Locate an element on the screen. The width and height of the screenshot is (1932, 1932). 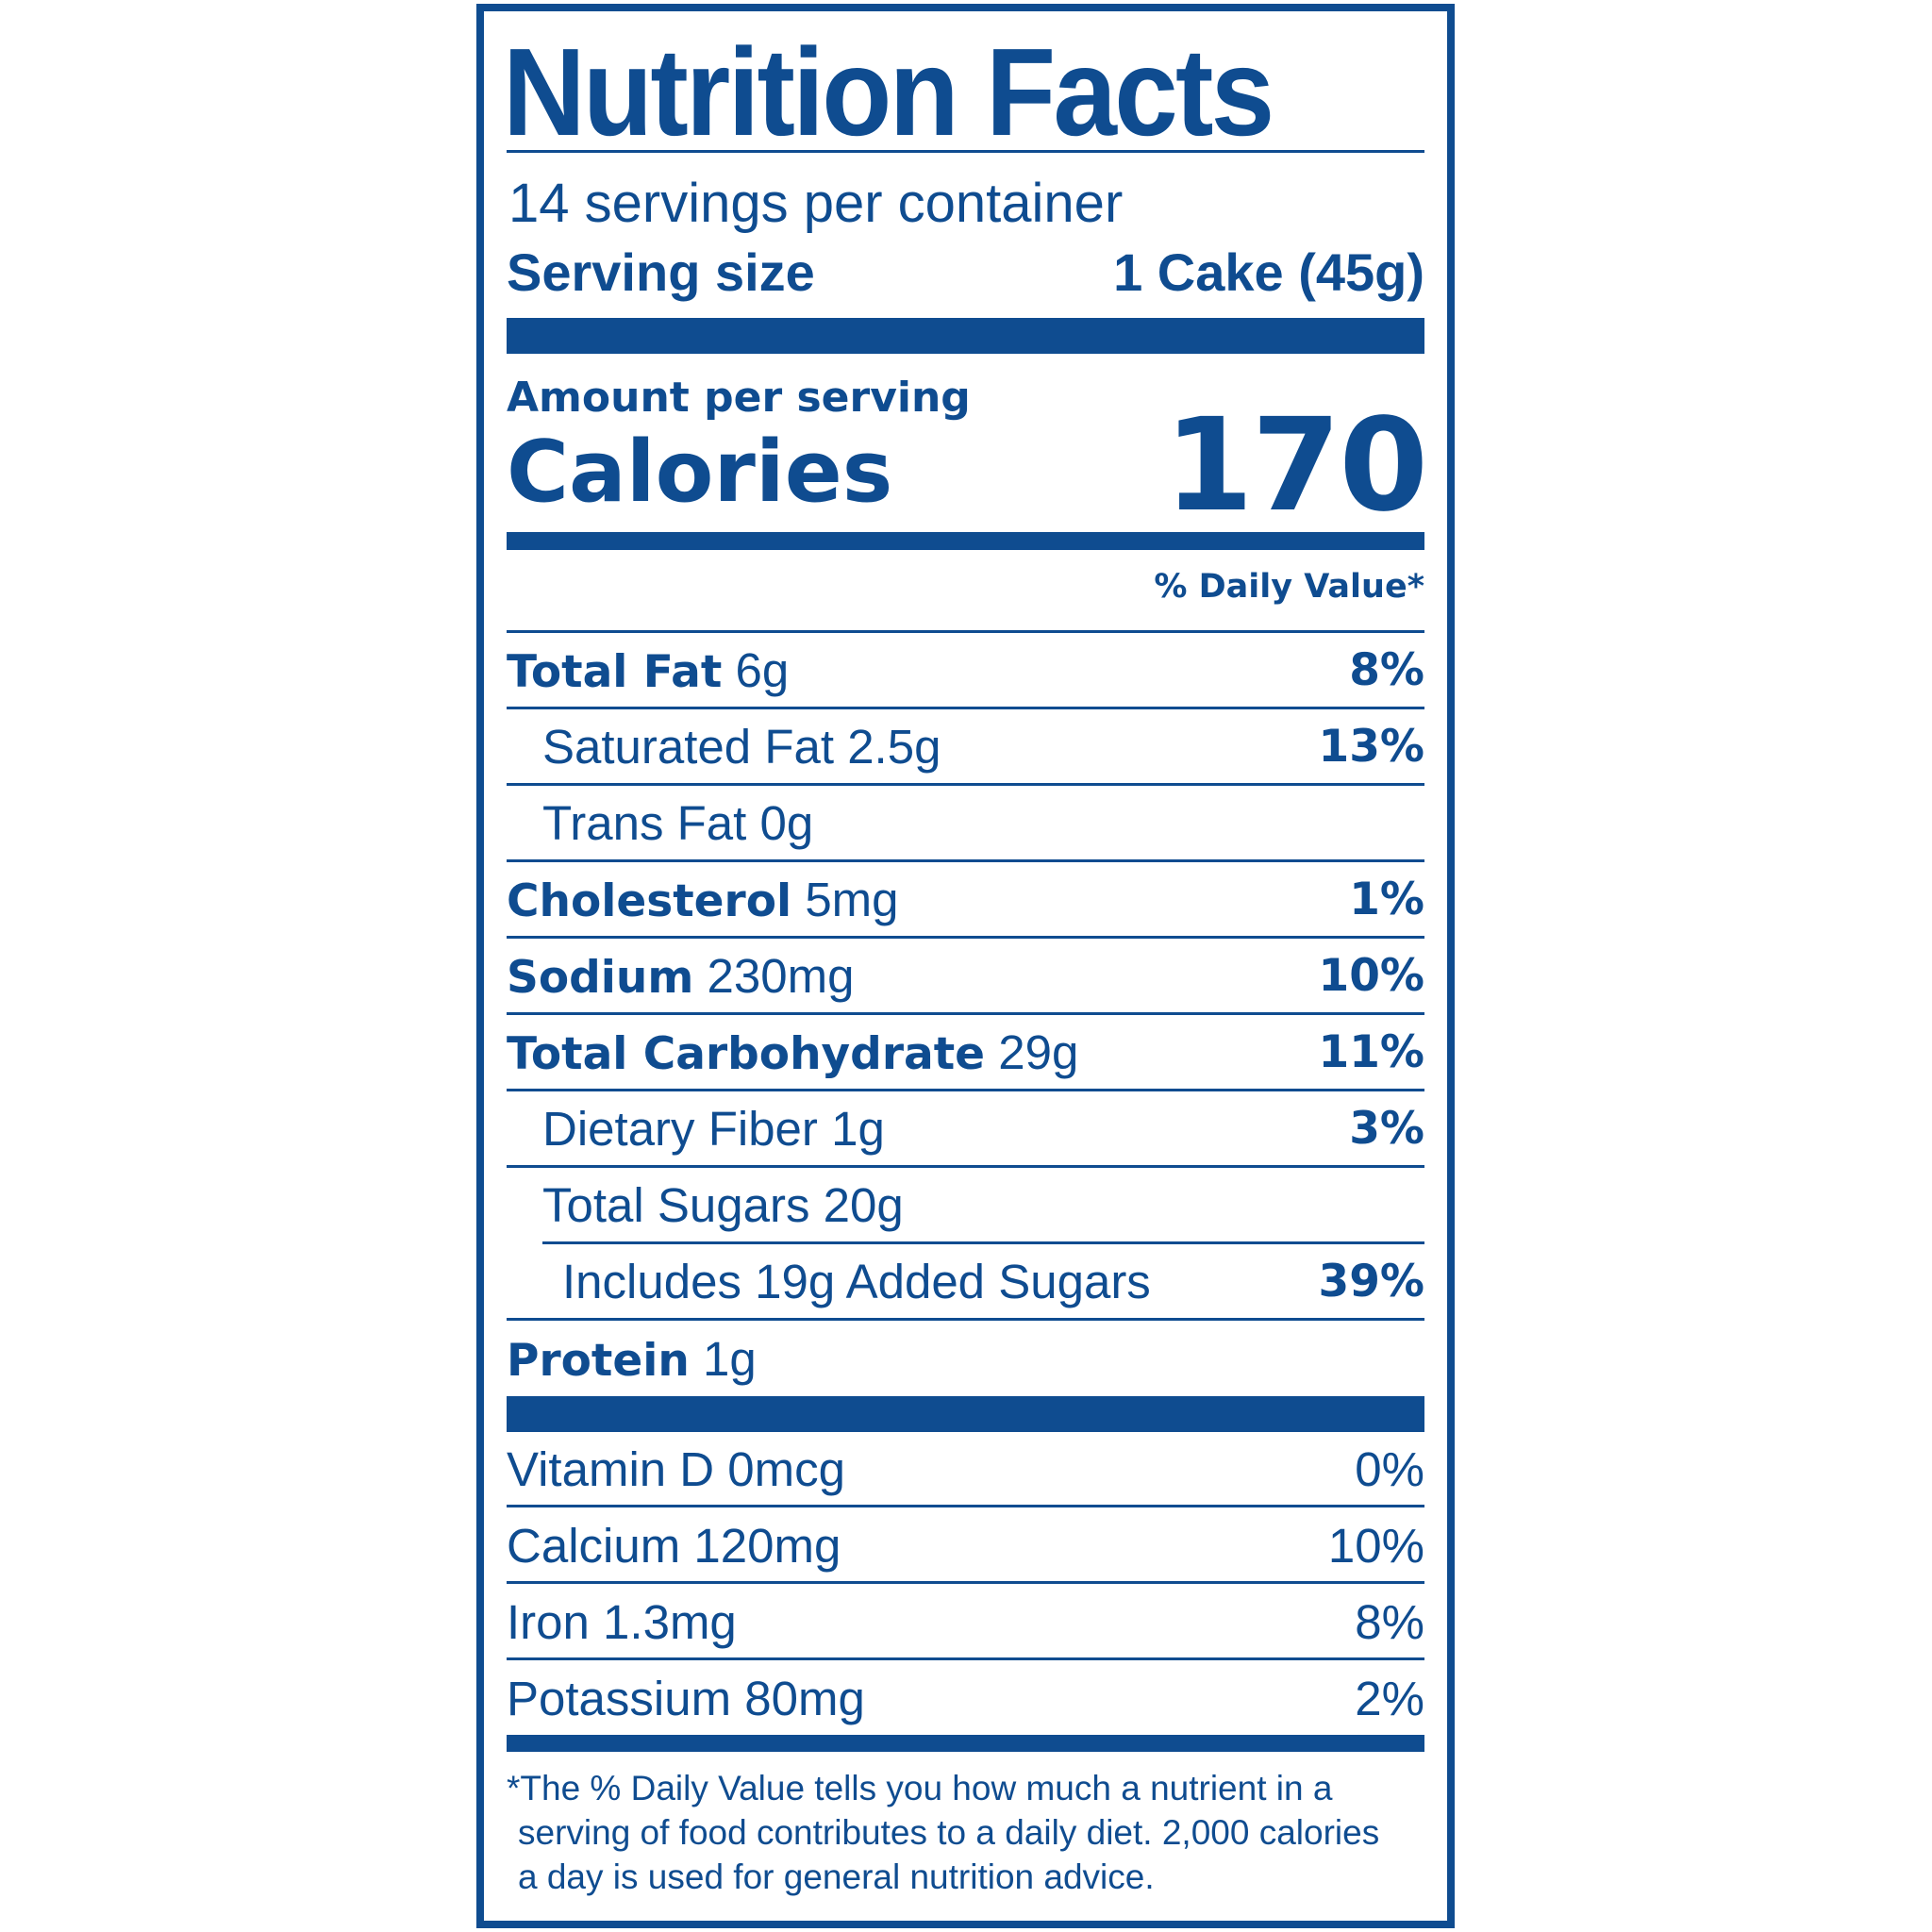
vitamin-dv: 10% is located at coordinates (1375, 1545).